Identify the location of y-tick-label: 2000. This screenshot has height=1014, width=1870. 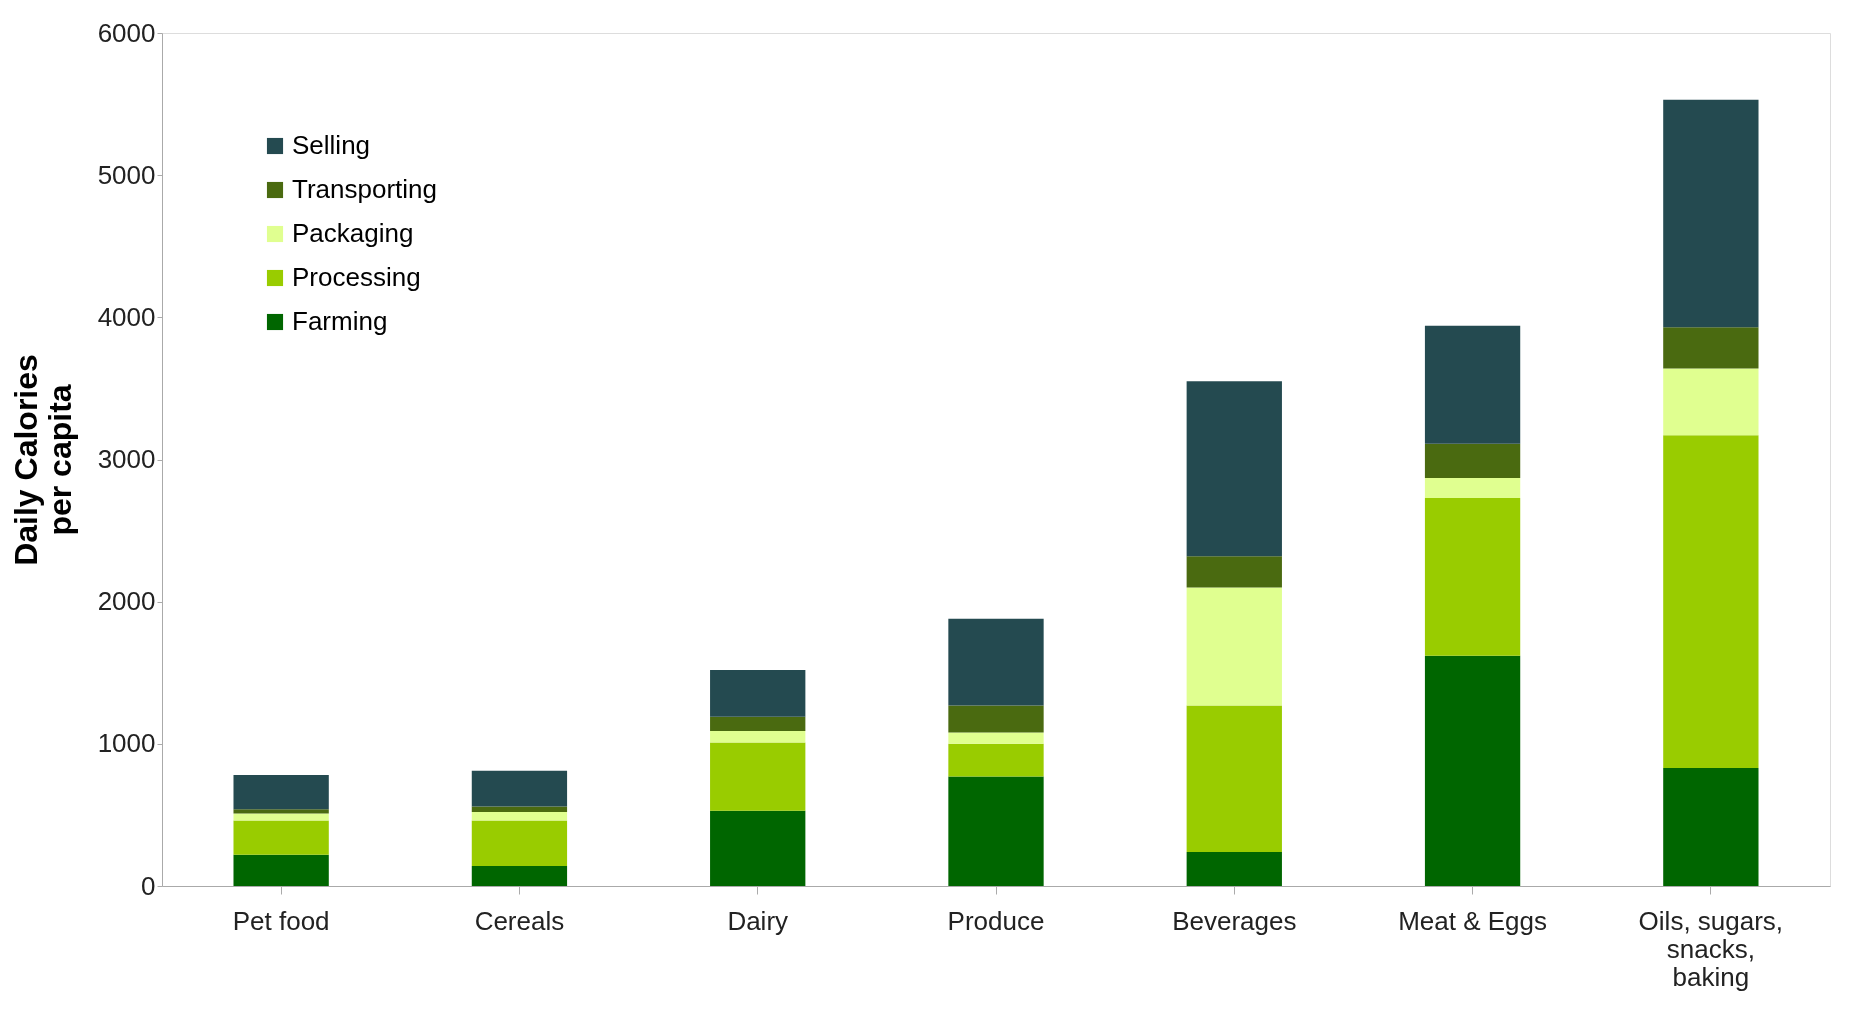
(126, 601).